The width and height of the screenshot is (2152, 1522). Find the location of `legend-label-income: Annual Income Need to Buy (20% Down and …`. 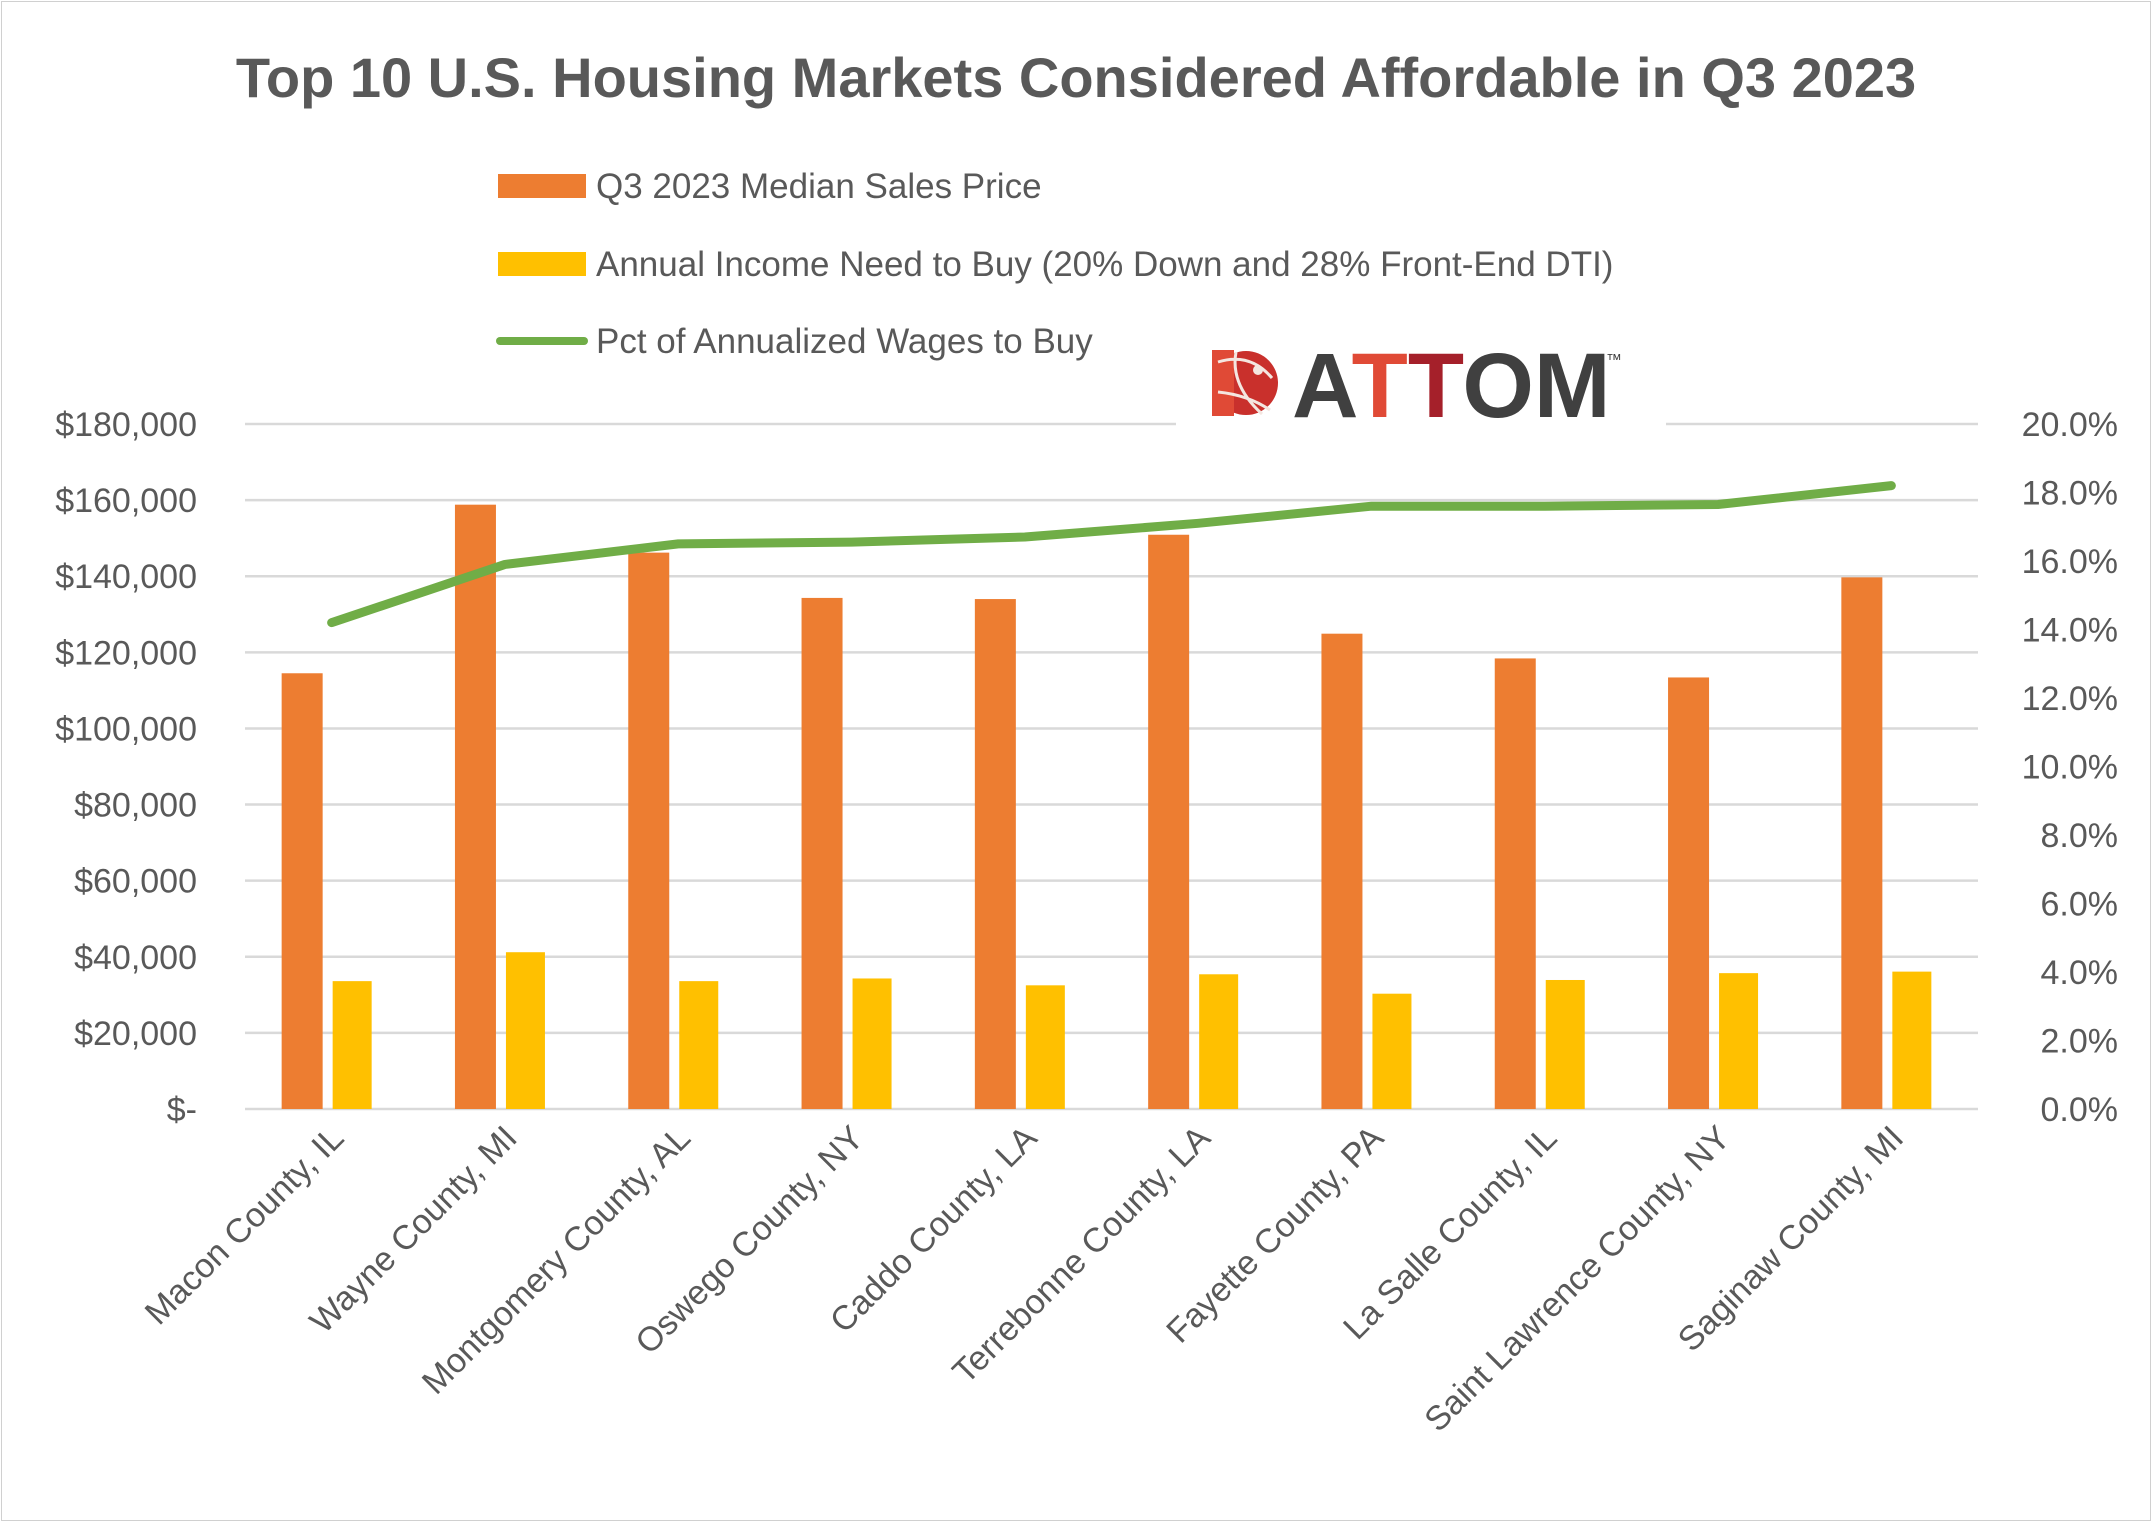

legend-label-income: Annual Income Need to Buy (20% Down and … is located at coordinates (1104, 264).